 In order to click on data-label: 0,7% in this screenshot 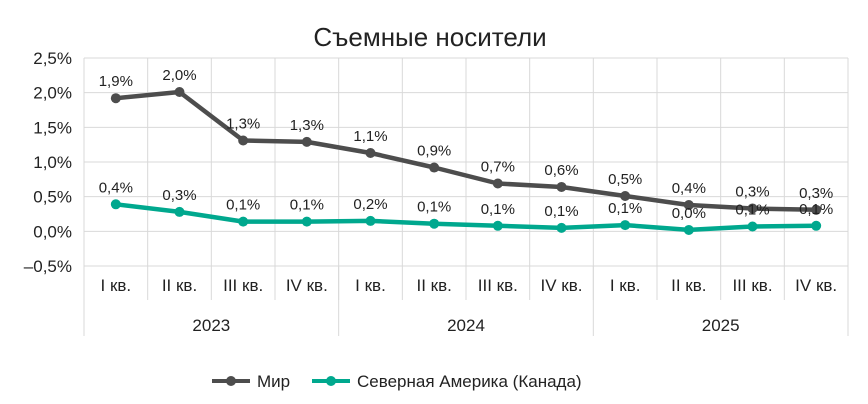, I will do `click(498, 166)`.